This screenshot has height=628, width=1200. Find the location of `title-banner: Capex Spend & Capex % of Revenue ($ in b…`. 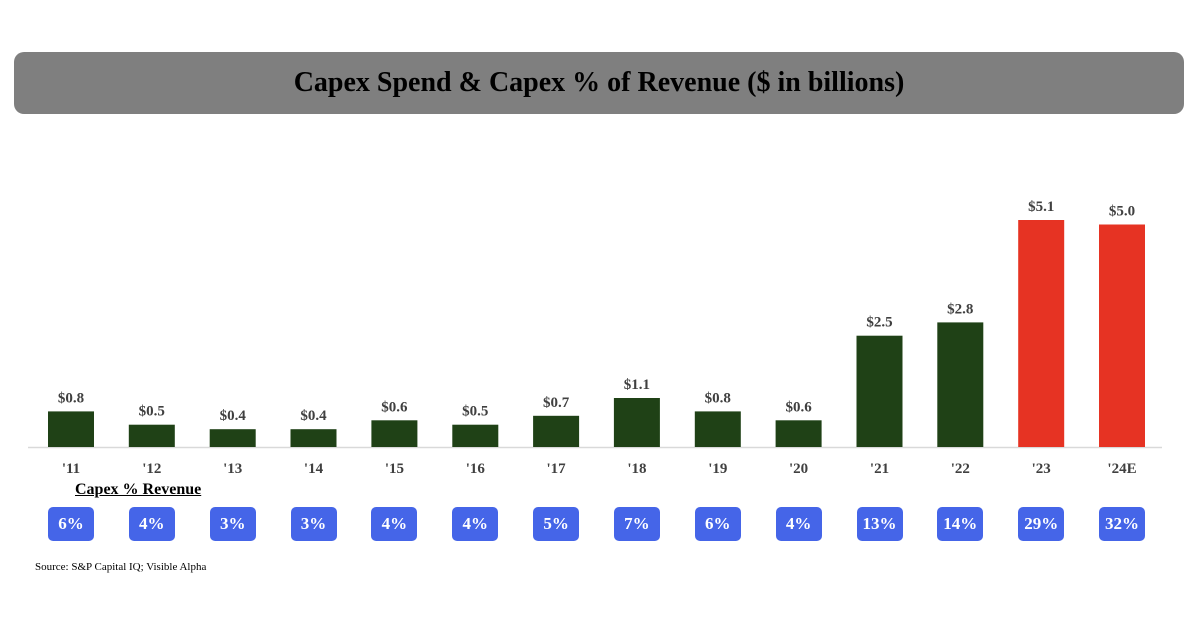

title-banner: Capex Spend & Capex % of Revenue ($ in b… is located at coordinates (599, 83).